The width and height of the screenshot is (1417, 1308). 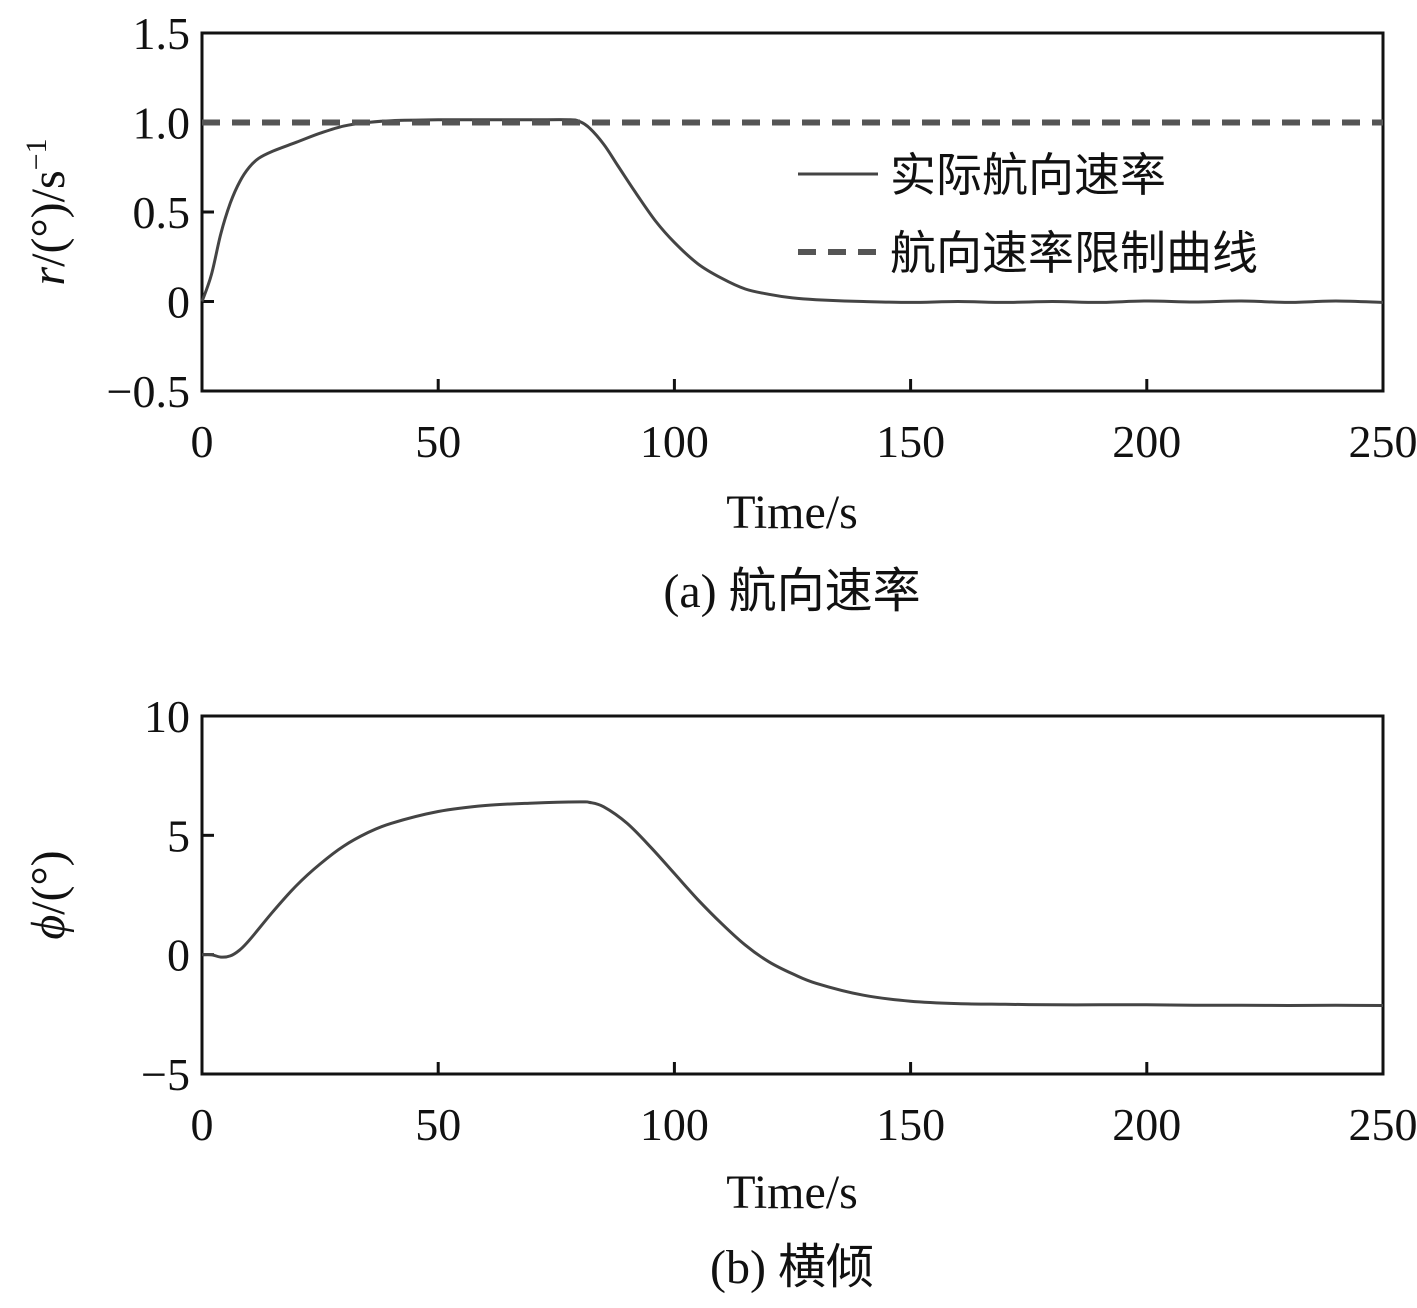 What do you see at coordinates (792, 512) in the screenshot?
I see `panel-a-x-axis-title: Time/s` at bounding box center [792, 512].